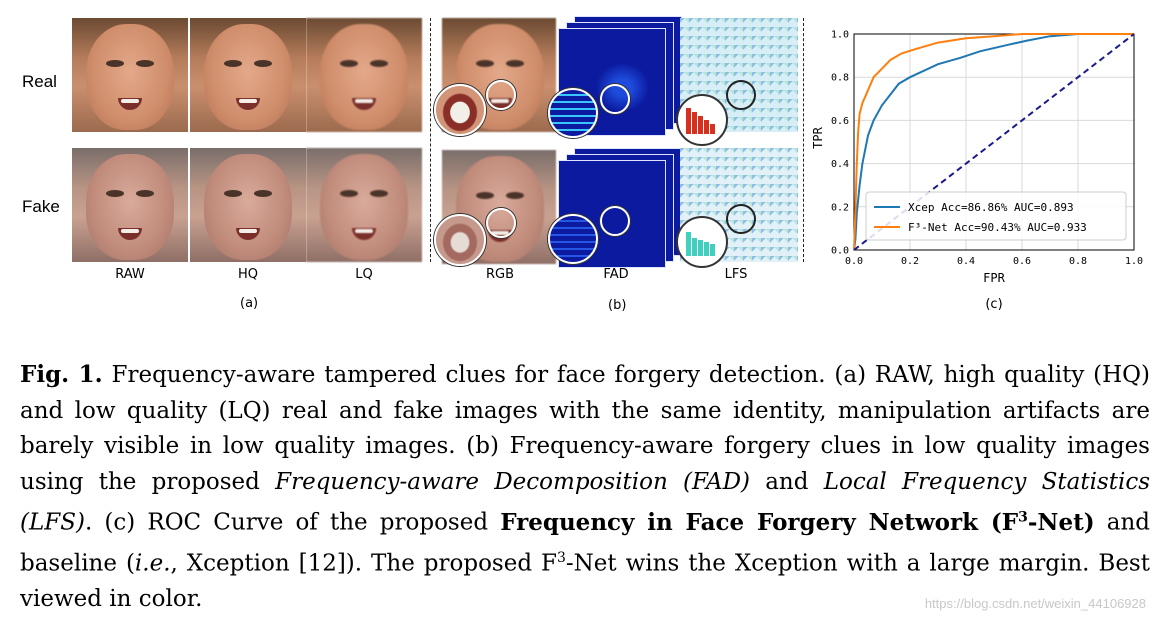 This screenshot has width=1156, height=619. What do you see at coordinates (573, 113) in the screenshot?
I see `fad-real-zoom` at bounding box center [573, 113].